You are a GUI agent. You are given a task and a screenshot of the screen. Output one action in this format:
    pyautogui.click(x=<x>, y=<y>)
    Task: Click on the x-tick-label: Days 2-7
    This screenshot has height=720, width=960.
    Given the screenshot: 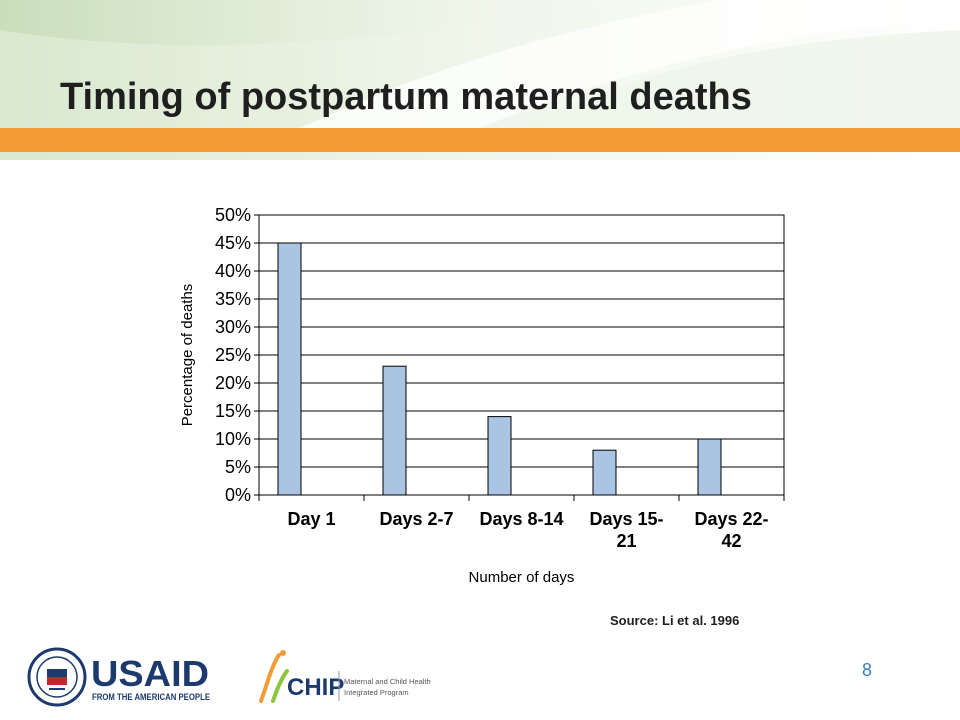 What is the action you would take?
    pyautogui.click(x=416, y=519)
    